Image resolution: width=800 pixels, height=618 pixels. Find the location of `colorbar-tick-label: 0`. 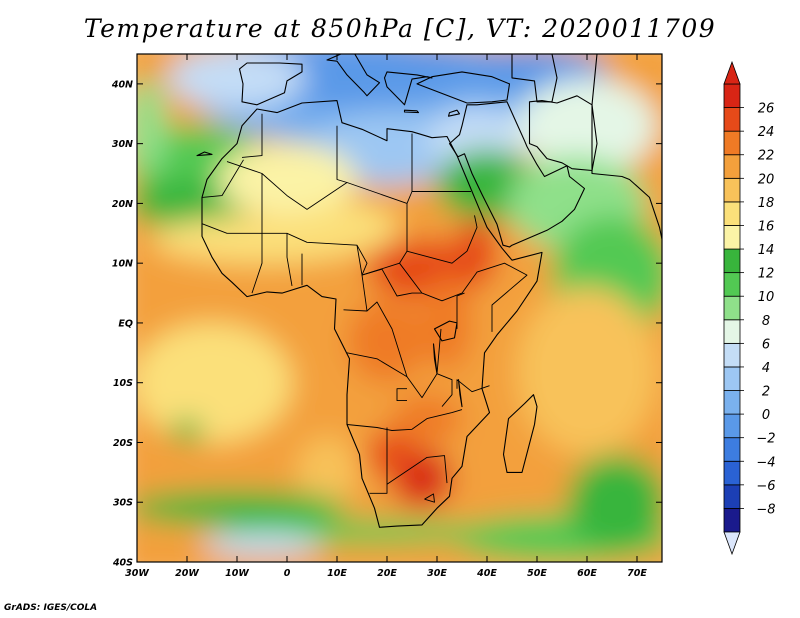

colorbar-tick-label: 0 is located at coordinates (766, 415).